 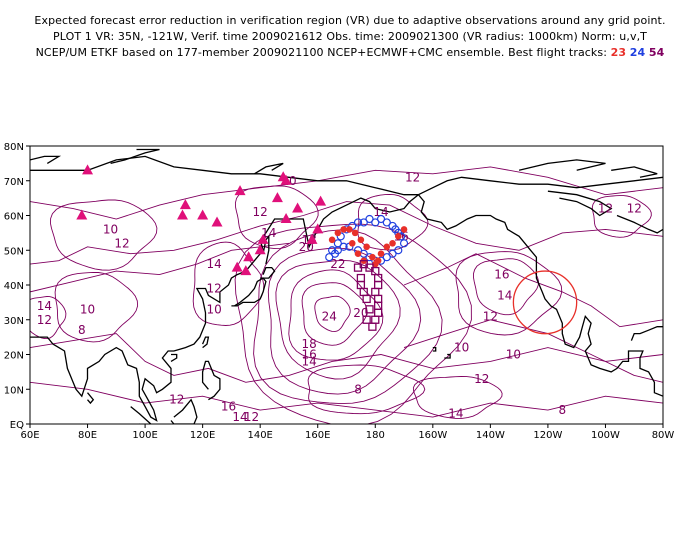 I want to click on lat-tick-label: 50N, so click(x=14, y=251).